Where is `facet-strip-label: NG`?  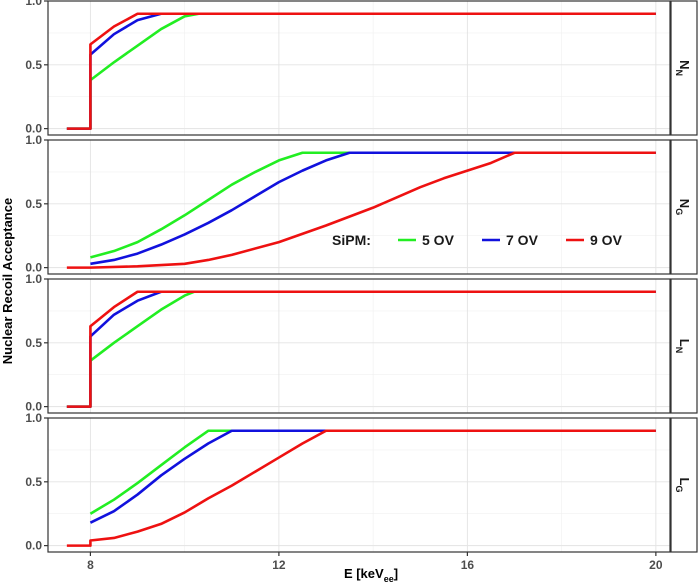
facet-strip-label: NG is located at coordinates (683, 207).